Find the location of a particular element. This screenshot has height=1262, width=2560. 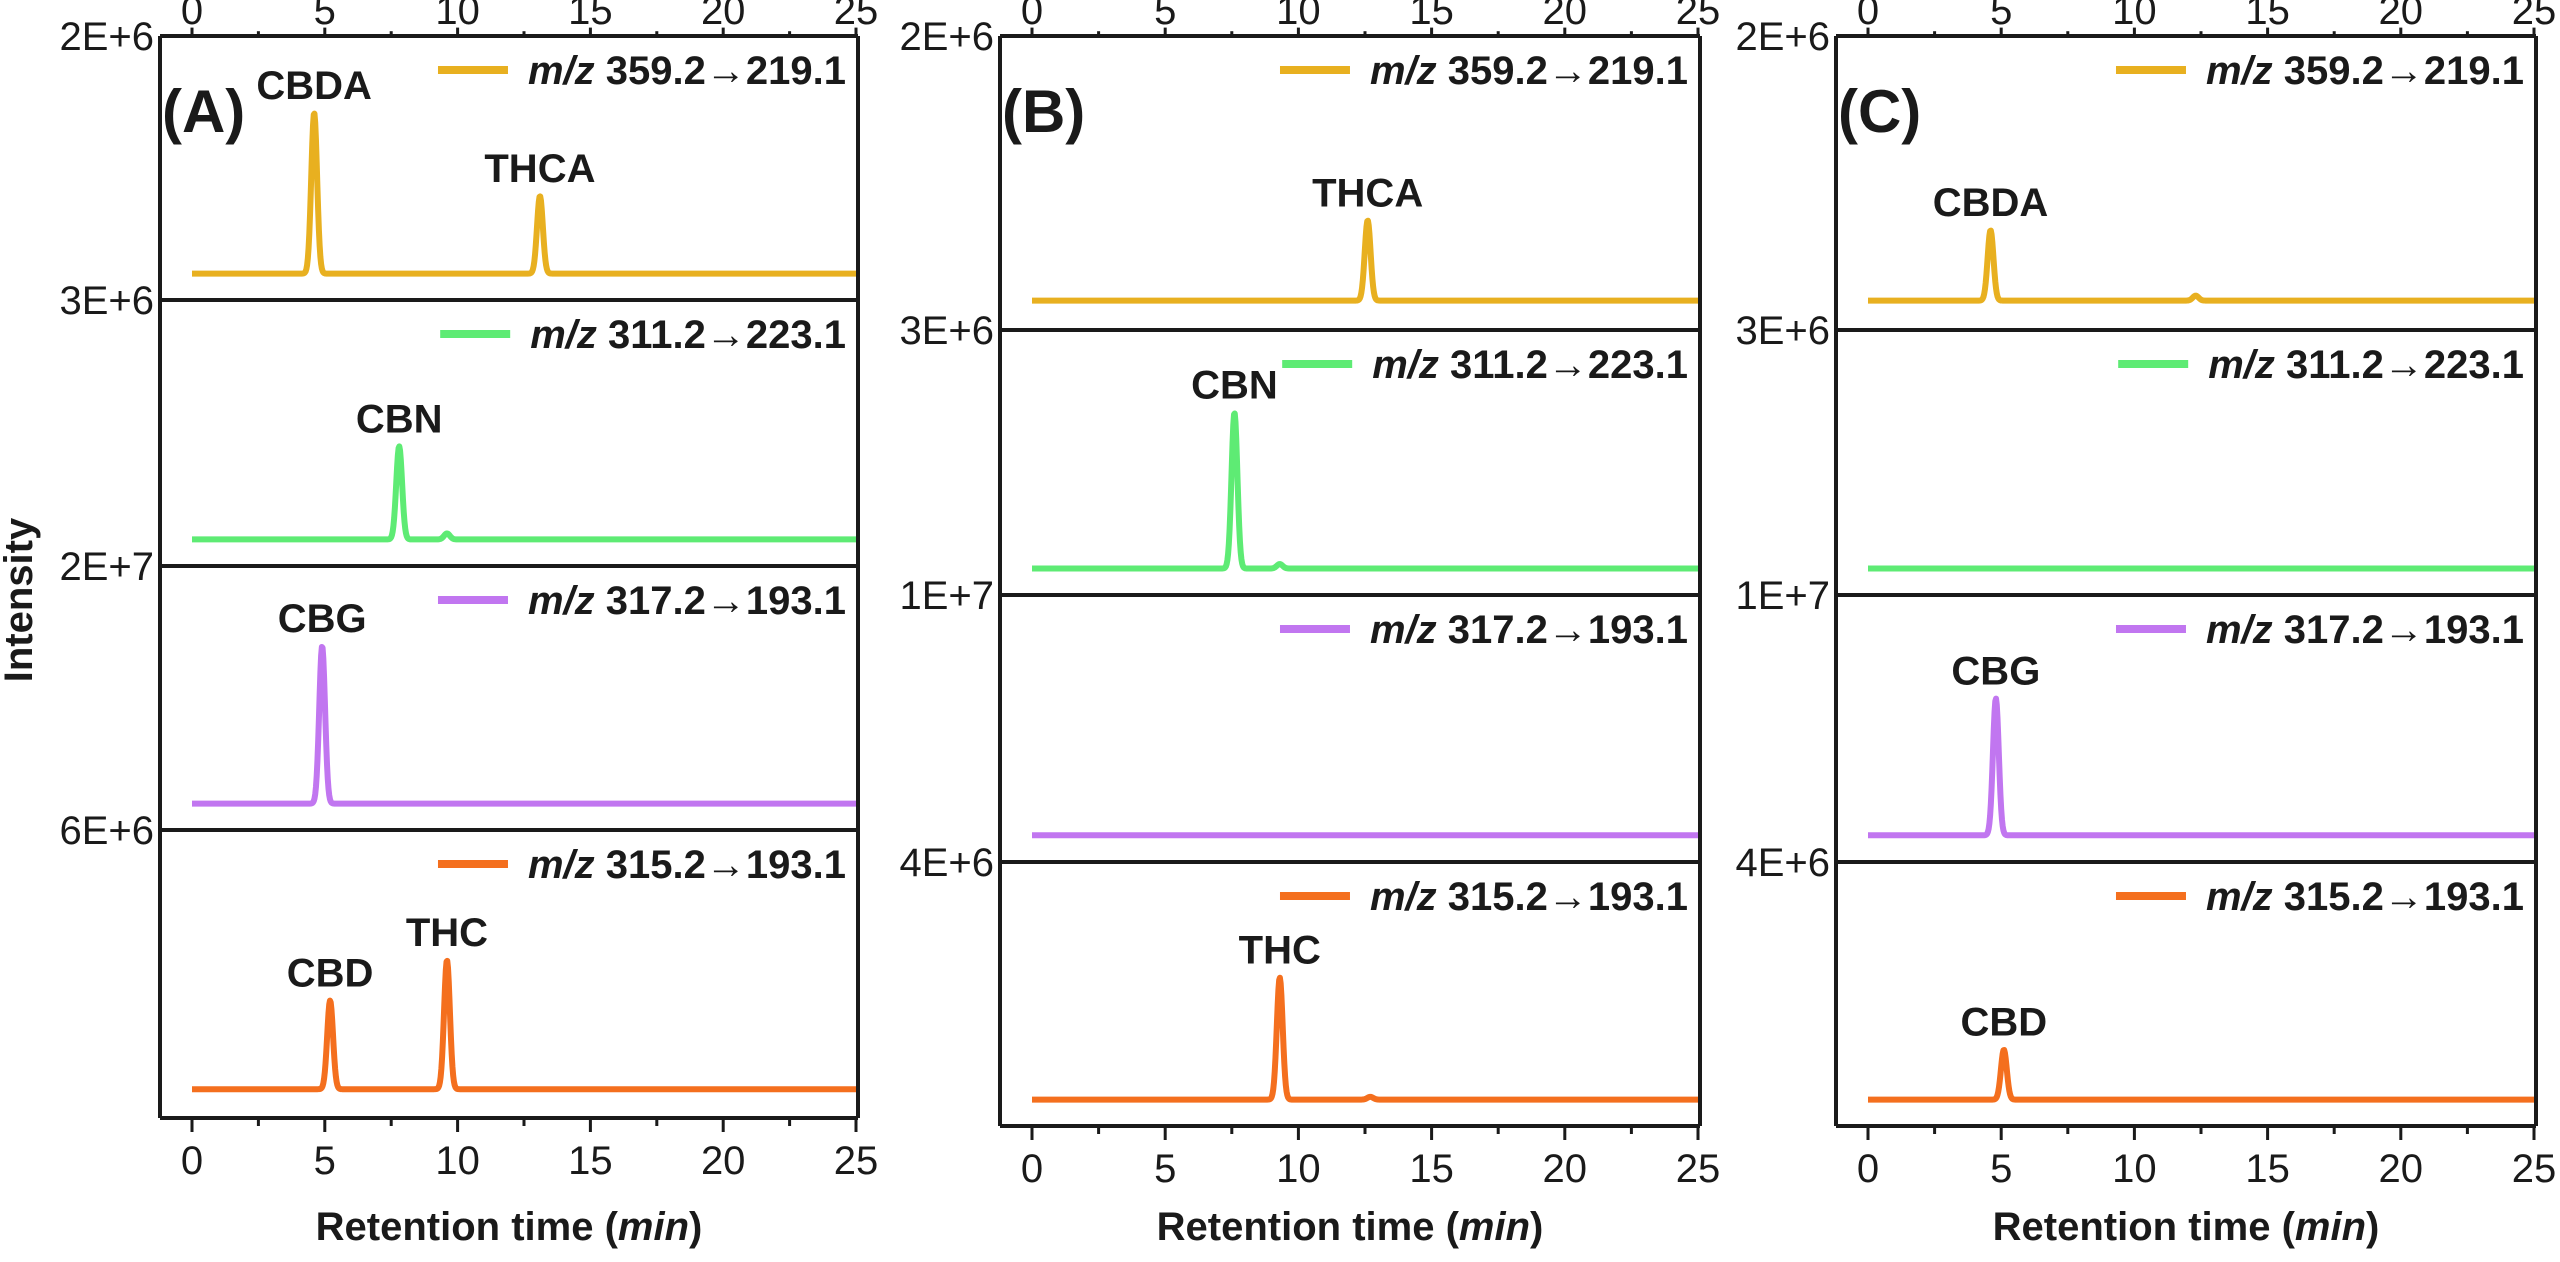

strip-m311: 3E+6 m/z 311.2→223.1 is located at coordinates (2136, 440).